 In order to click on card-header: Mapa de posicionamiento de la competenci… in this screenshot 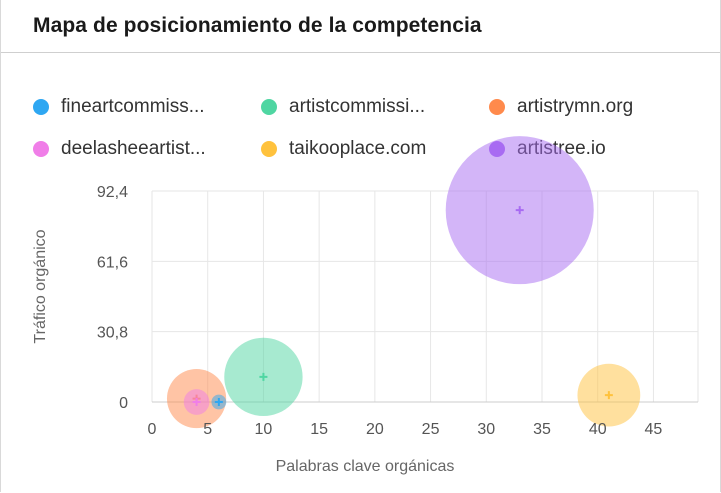, I will do `click(360, 26)`.